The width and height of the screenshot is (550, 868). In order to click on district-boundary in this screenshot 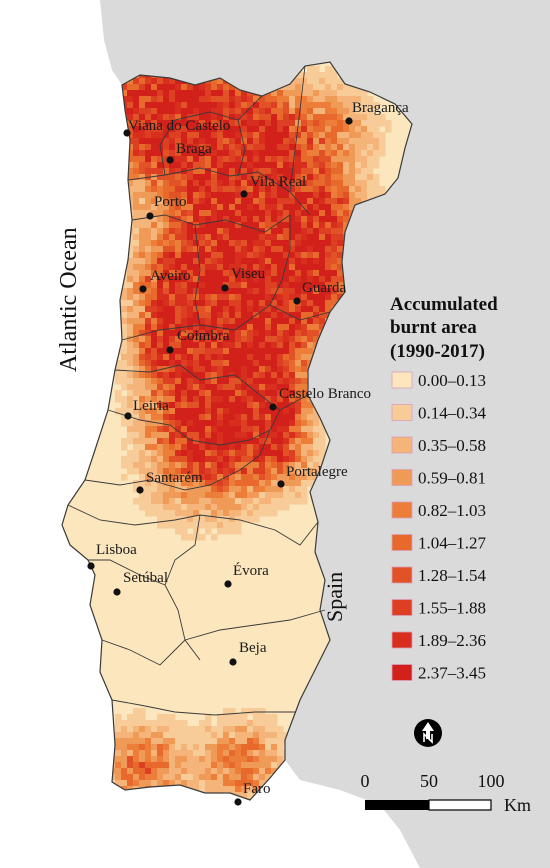, I will do `click(182, 550)`.